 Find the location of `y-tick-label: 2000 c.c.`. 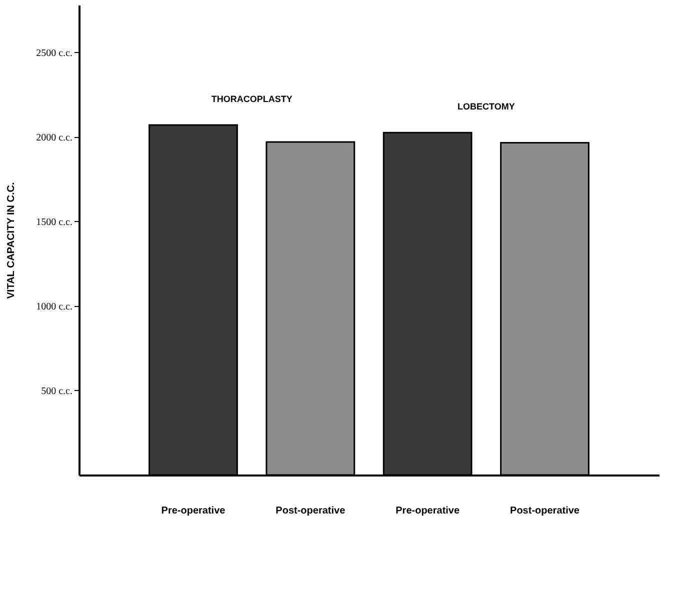

y-tick-label: 2000 c.c. is located at coordinates (54, 138).